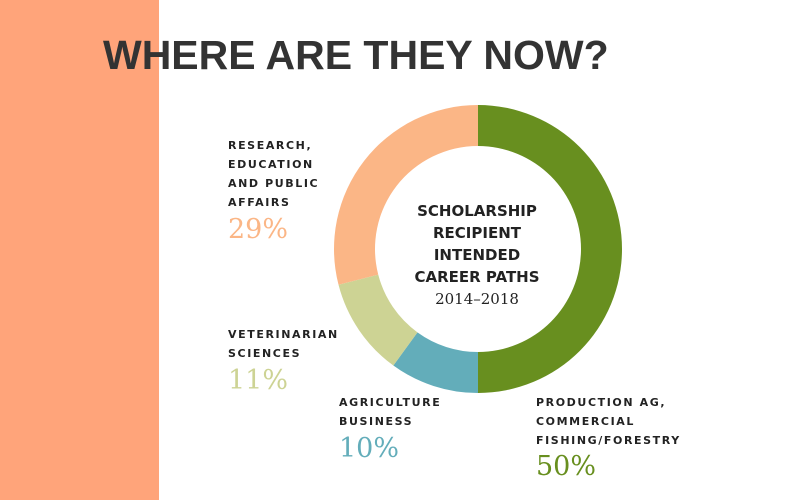 The image size is (800, 500). I want to click on center-subtitle: 2014–2018, so click(477, 299).